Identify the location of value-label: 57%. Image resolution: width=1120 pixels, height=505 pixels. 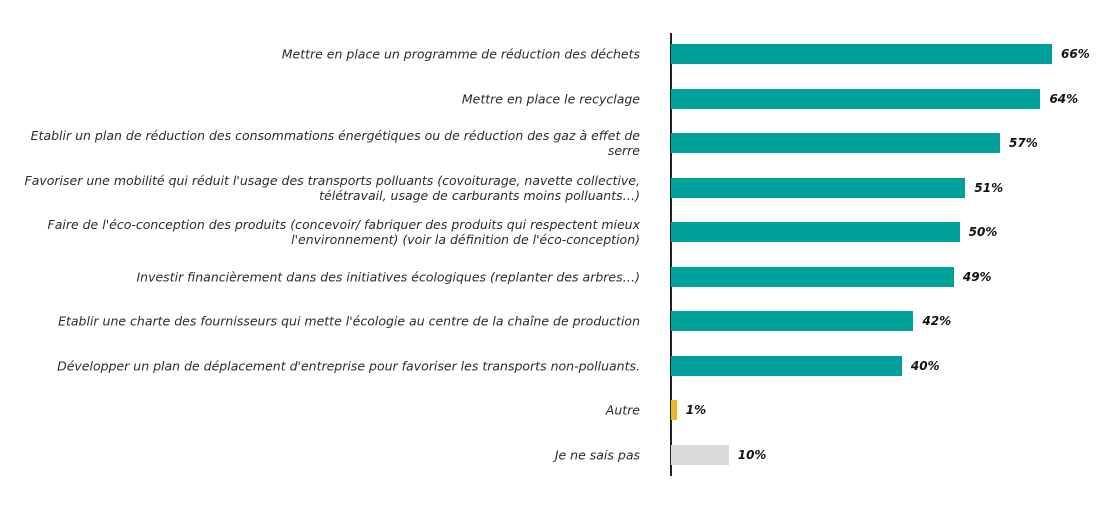
(1023, 143).